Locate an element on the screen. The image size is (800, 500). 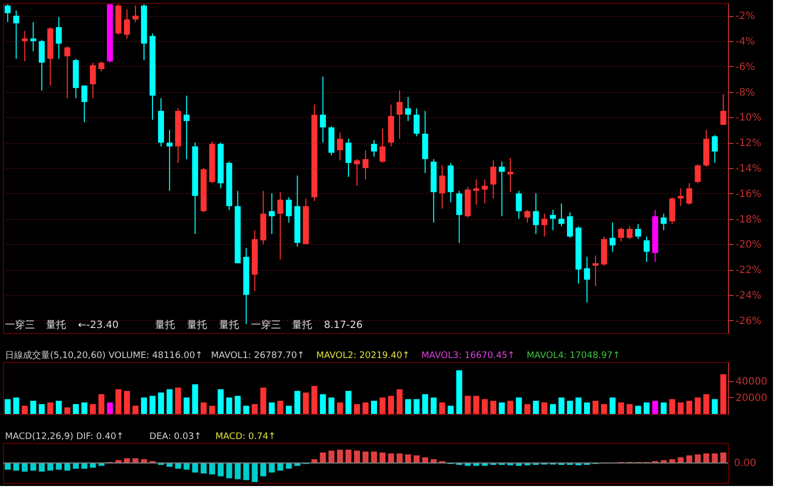
text: MAVOL1: 26787.70↑ is located at coordinates (258, 356).